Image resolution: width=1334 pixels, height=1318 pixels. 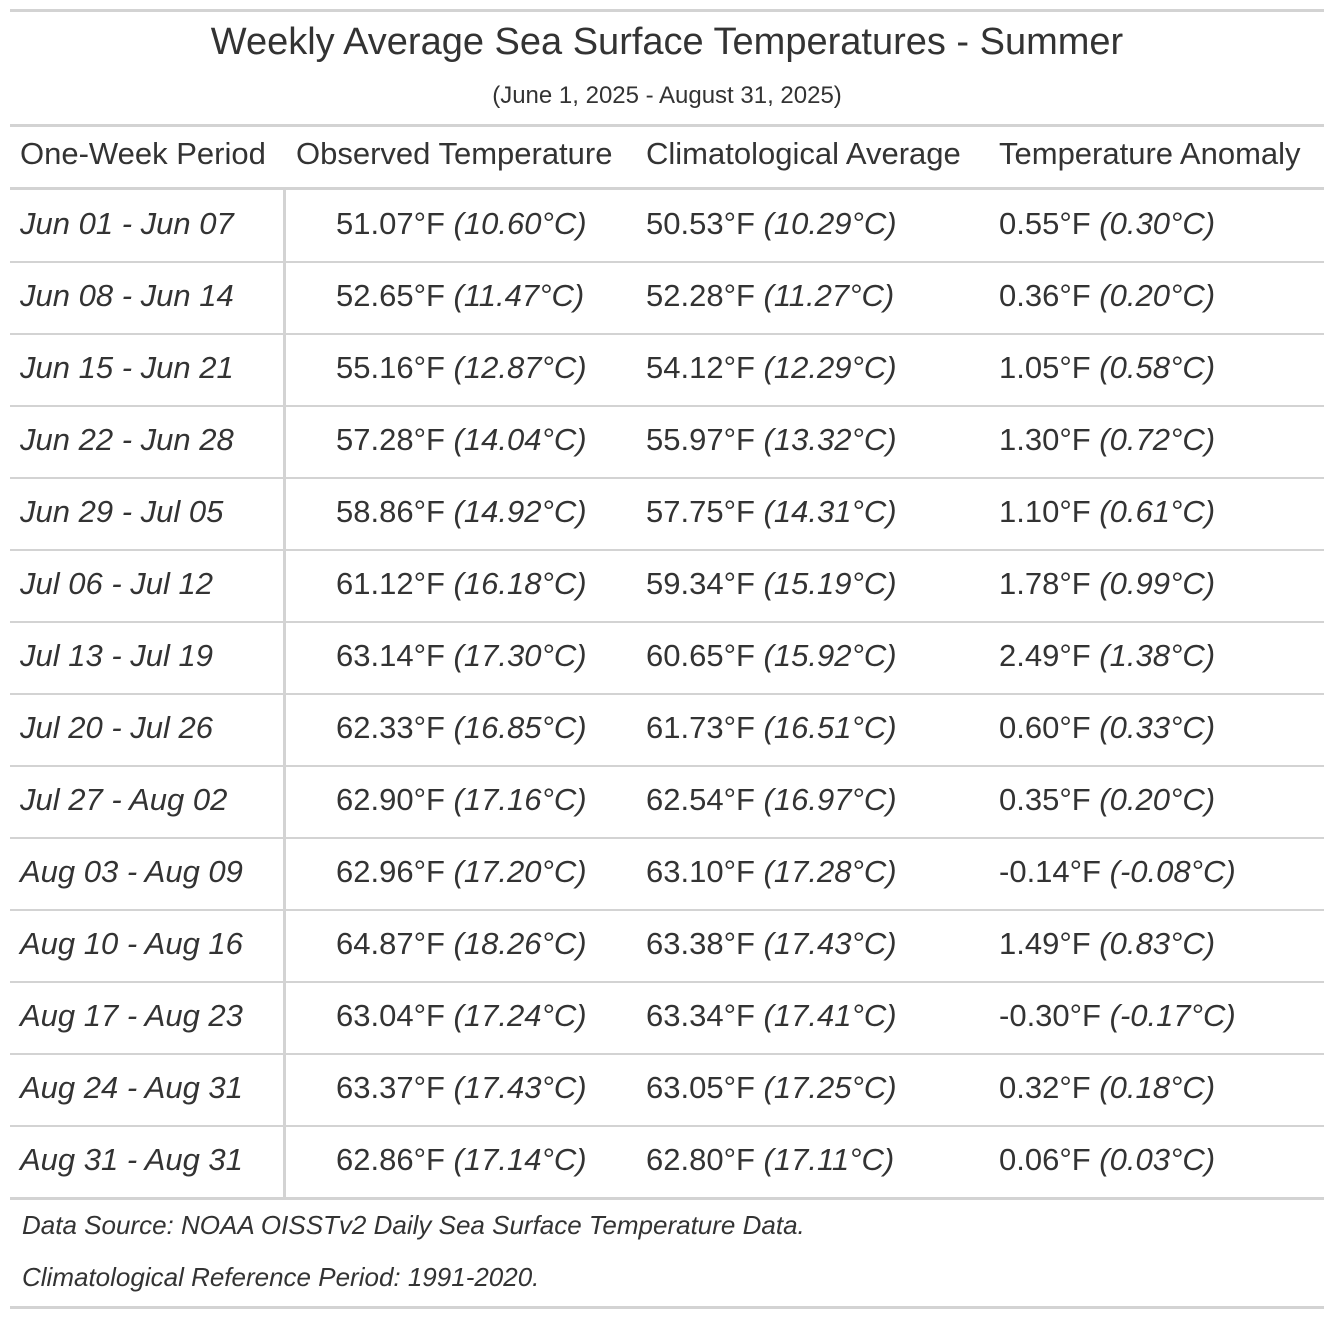 I want to click on value-cell: 0.35°F (0.20°C), so click(x=1107, y=799).